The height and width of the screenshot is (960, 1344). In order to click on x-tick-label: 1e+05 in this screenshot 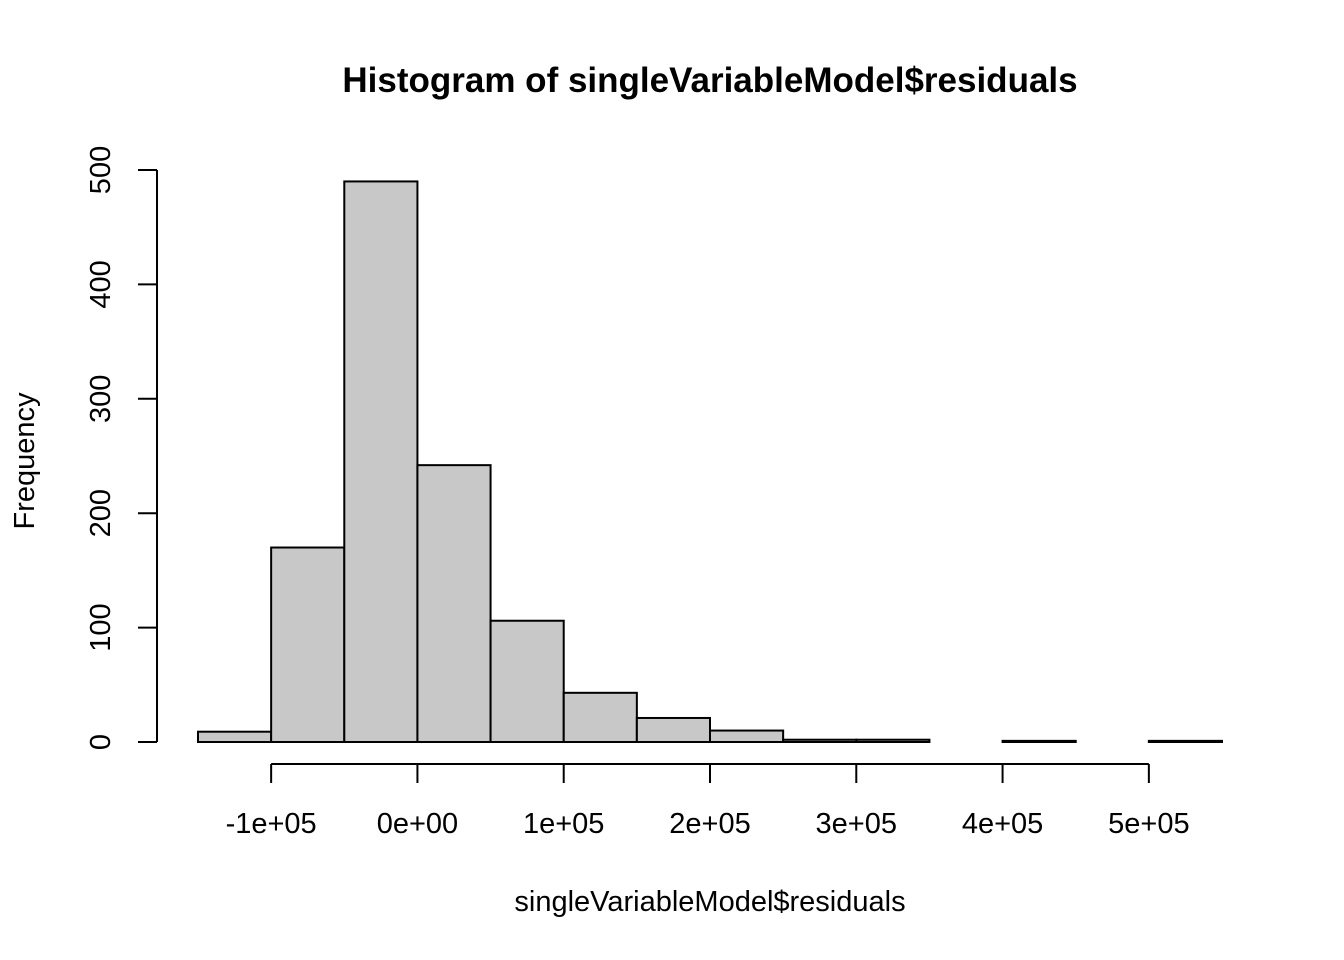, I will do `click(563, 824)`.